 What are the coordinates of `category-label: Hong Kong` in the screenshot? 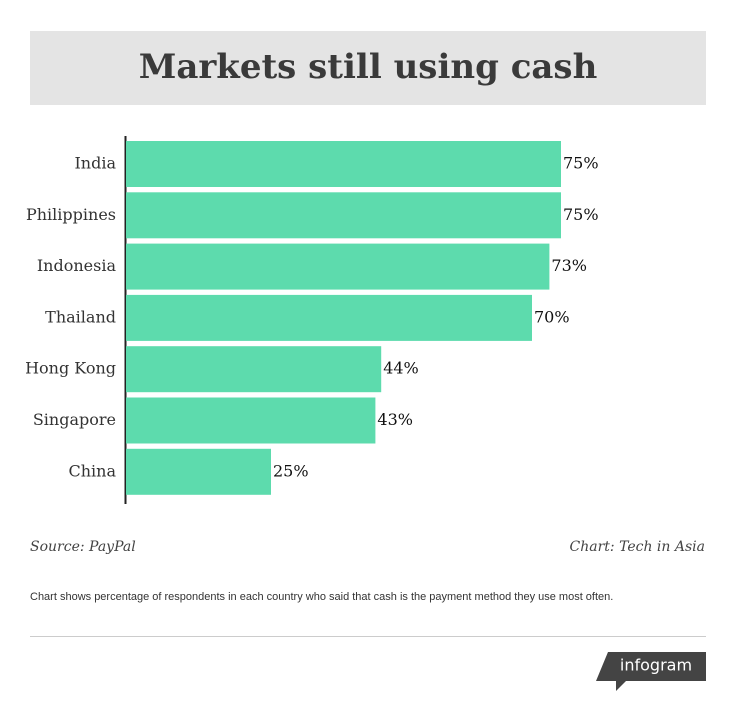 It's located at (70, 368).